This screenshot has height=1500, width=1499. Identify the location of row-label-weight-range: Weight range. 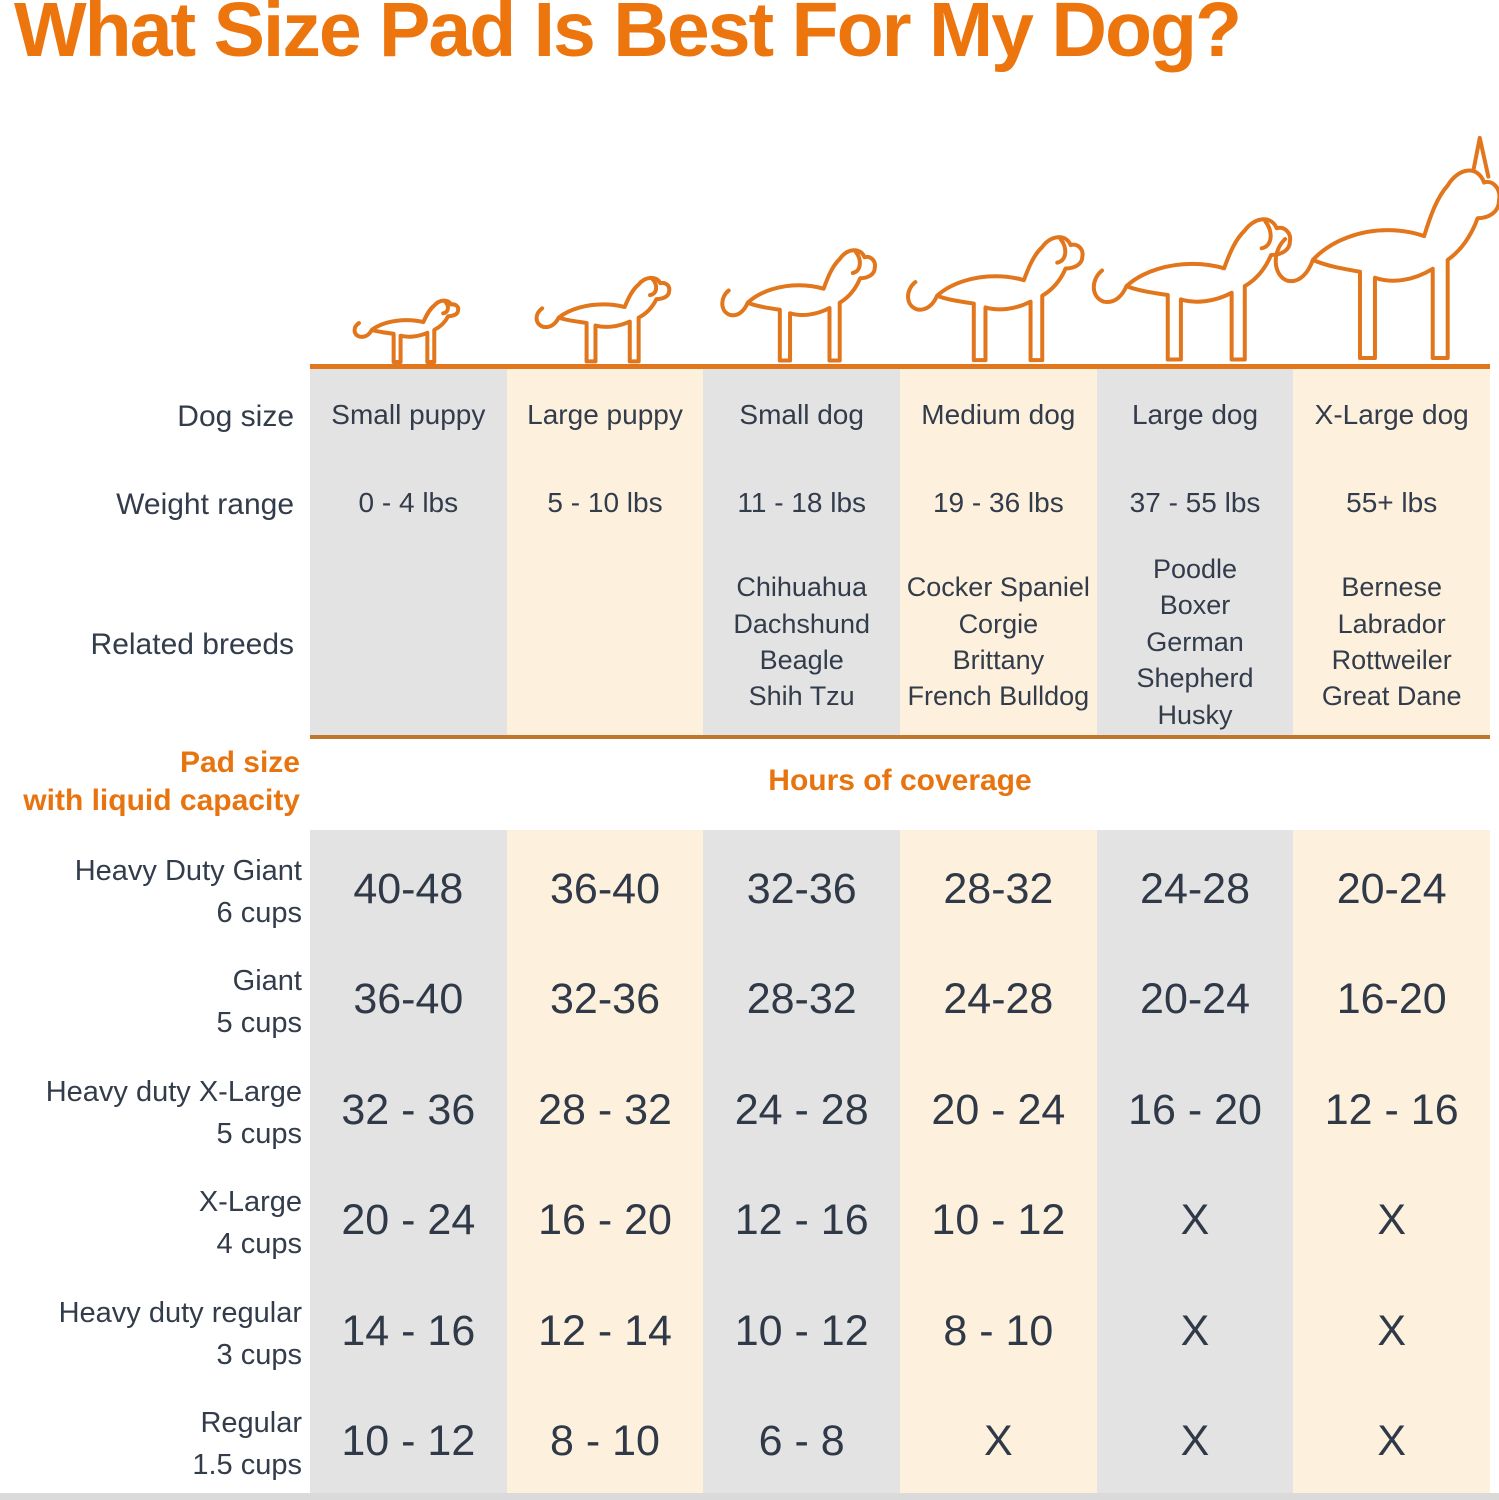
(205, 504).